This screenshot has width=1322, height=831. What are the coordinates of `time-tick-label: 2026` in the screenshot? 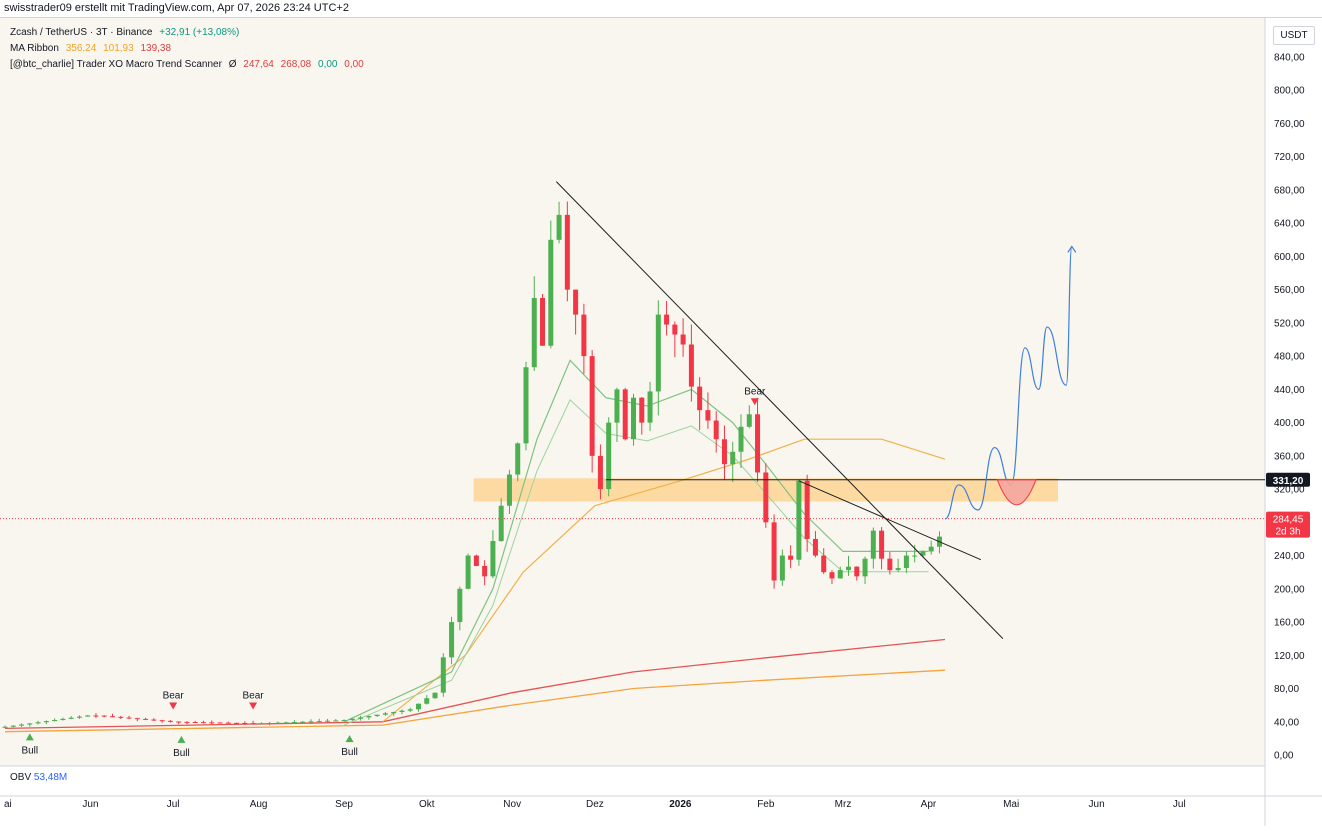 It's located at (680, 804).